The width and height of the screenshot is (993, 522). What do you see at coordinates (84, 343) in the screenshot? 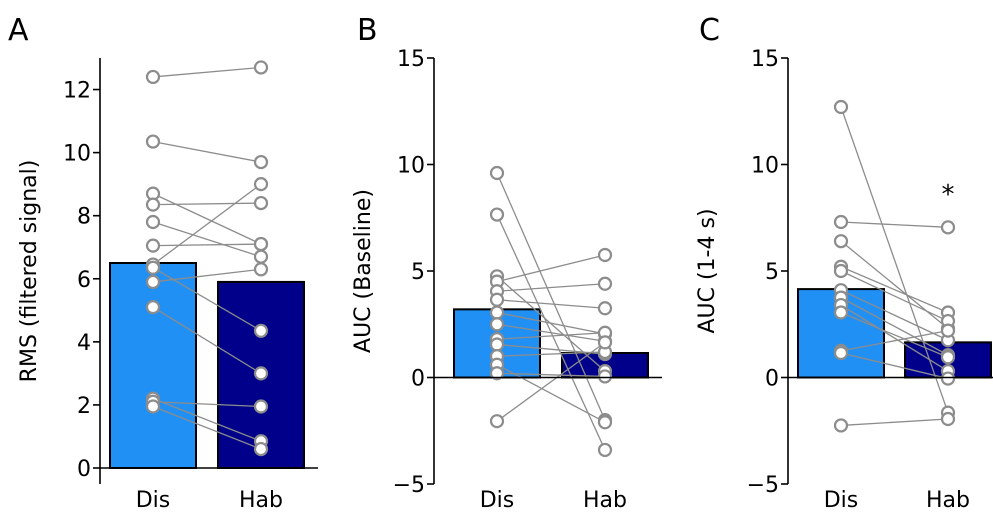
I see `y-tick-label: 4` at bounding box center [84, 343].